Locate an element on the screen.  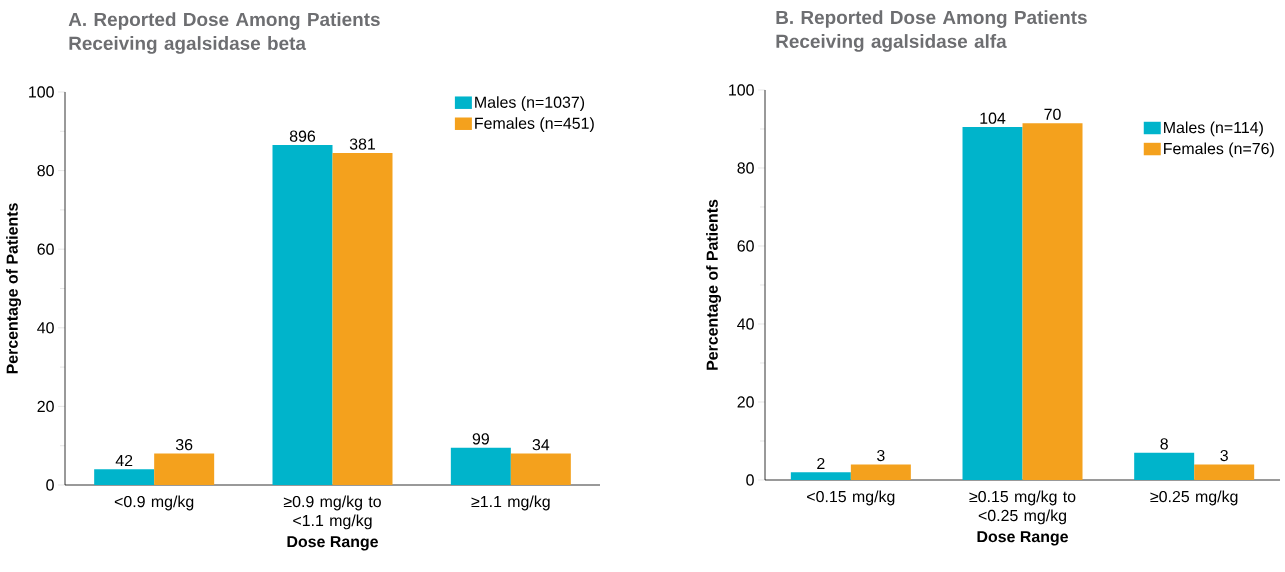
annotation: 70 is located at coordinates (1052, 114).